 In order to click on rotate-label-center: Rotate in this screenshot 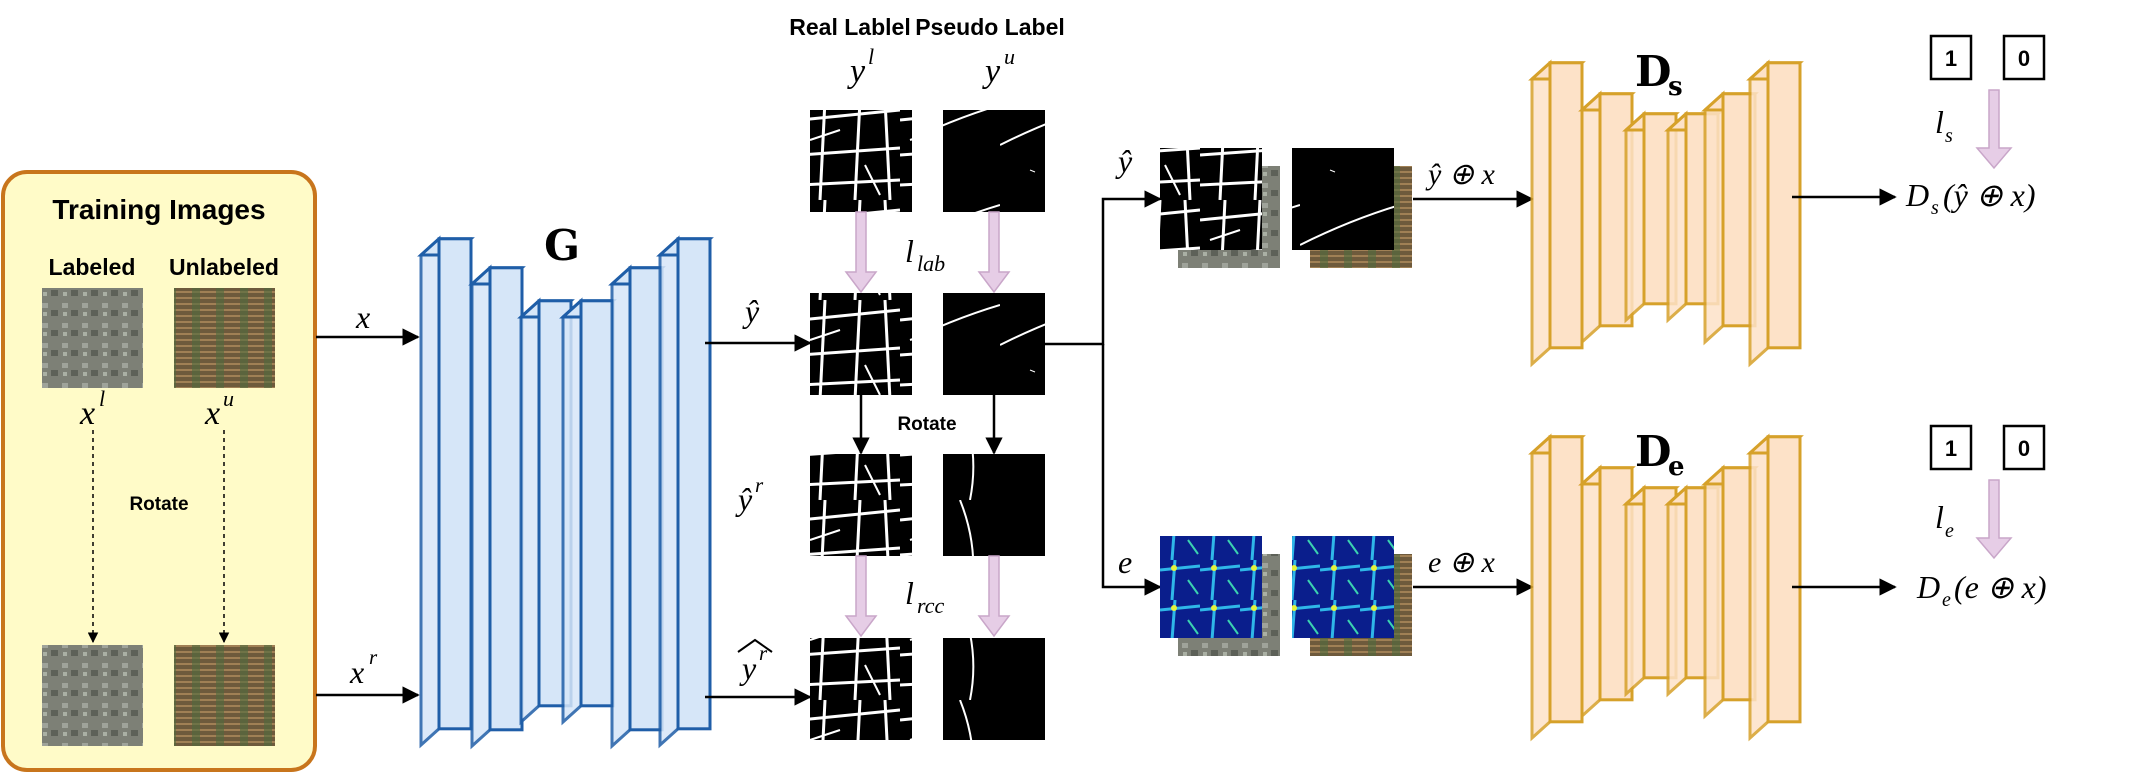, I will do `click(926, 424)`.